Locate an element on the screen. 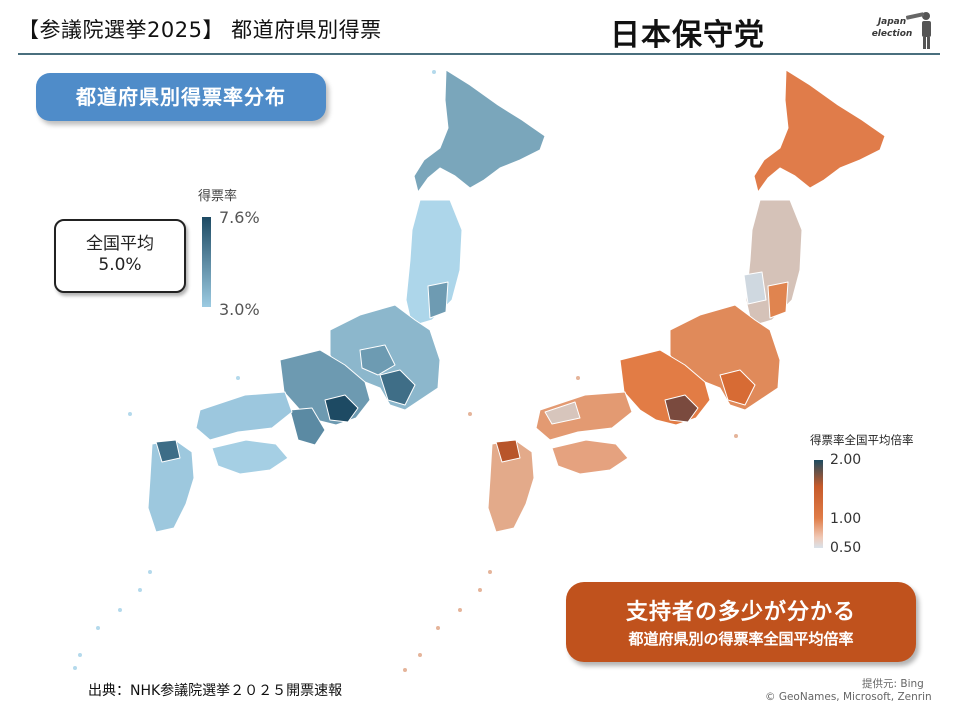  national-average-box: 全国平均 5.0% is located at coordinates (120, 256).